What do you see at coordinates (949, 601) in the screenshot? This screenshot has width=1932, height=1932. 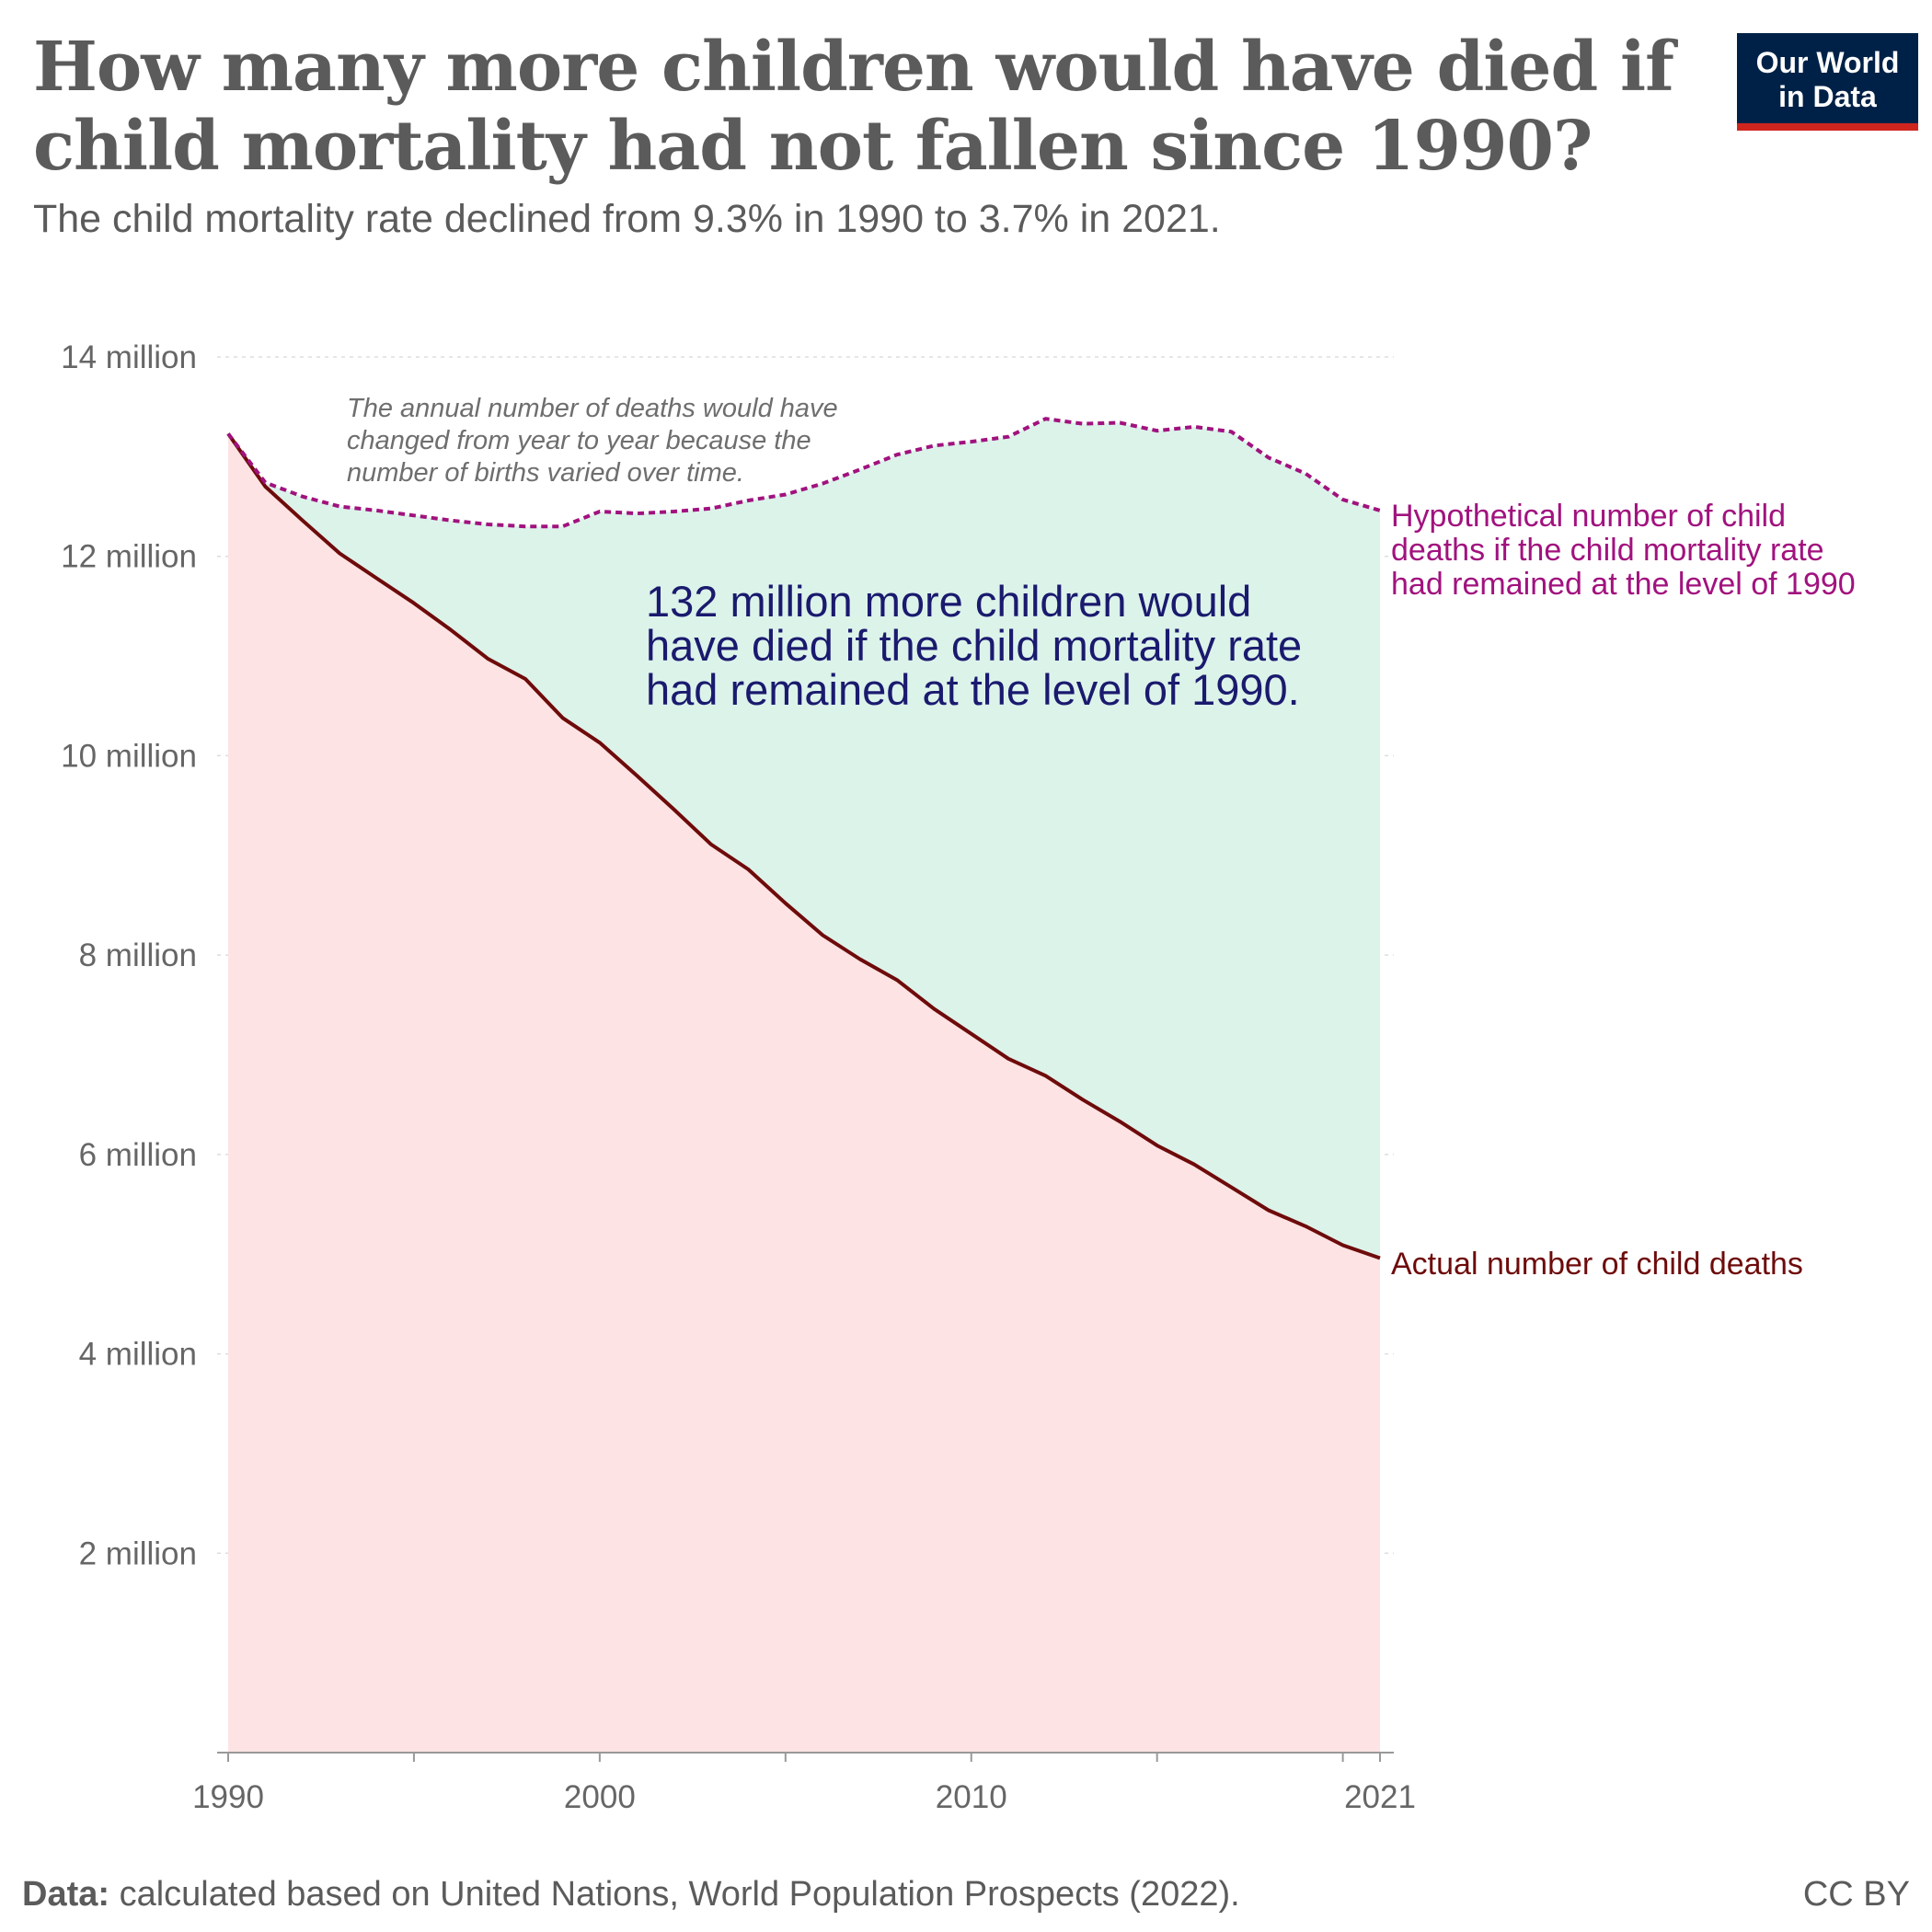 I see `annotation-line: 132 million more children would` at bounding box center [949, 601].